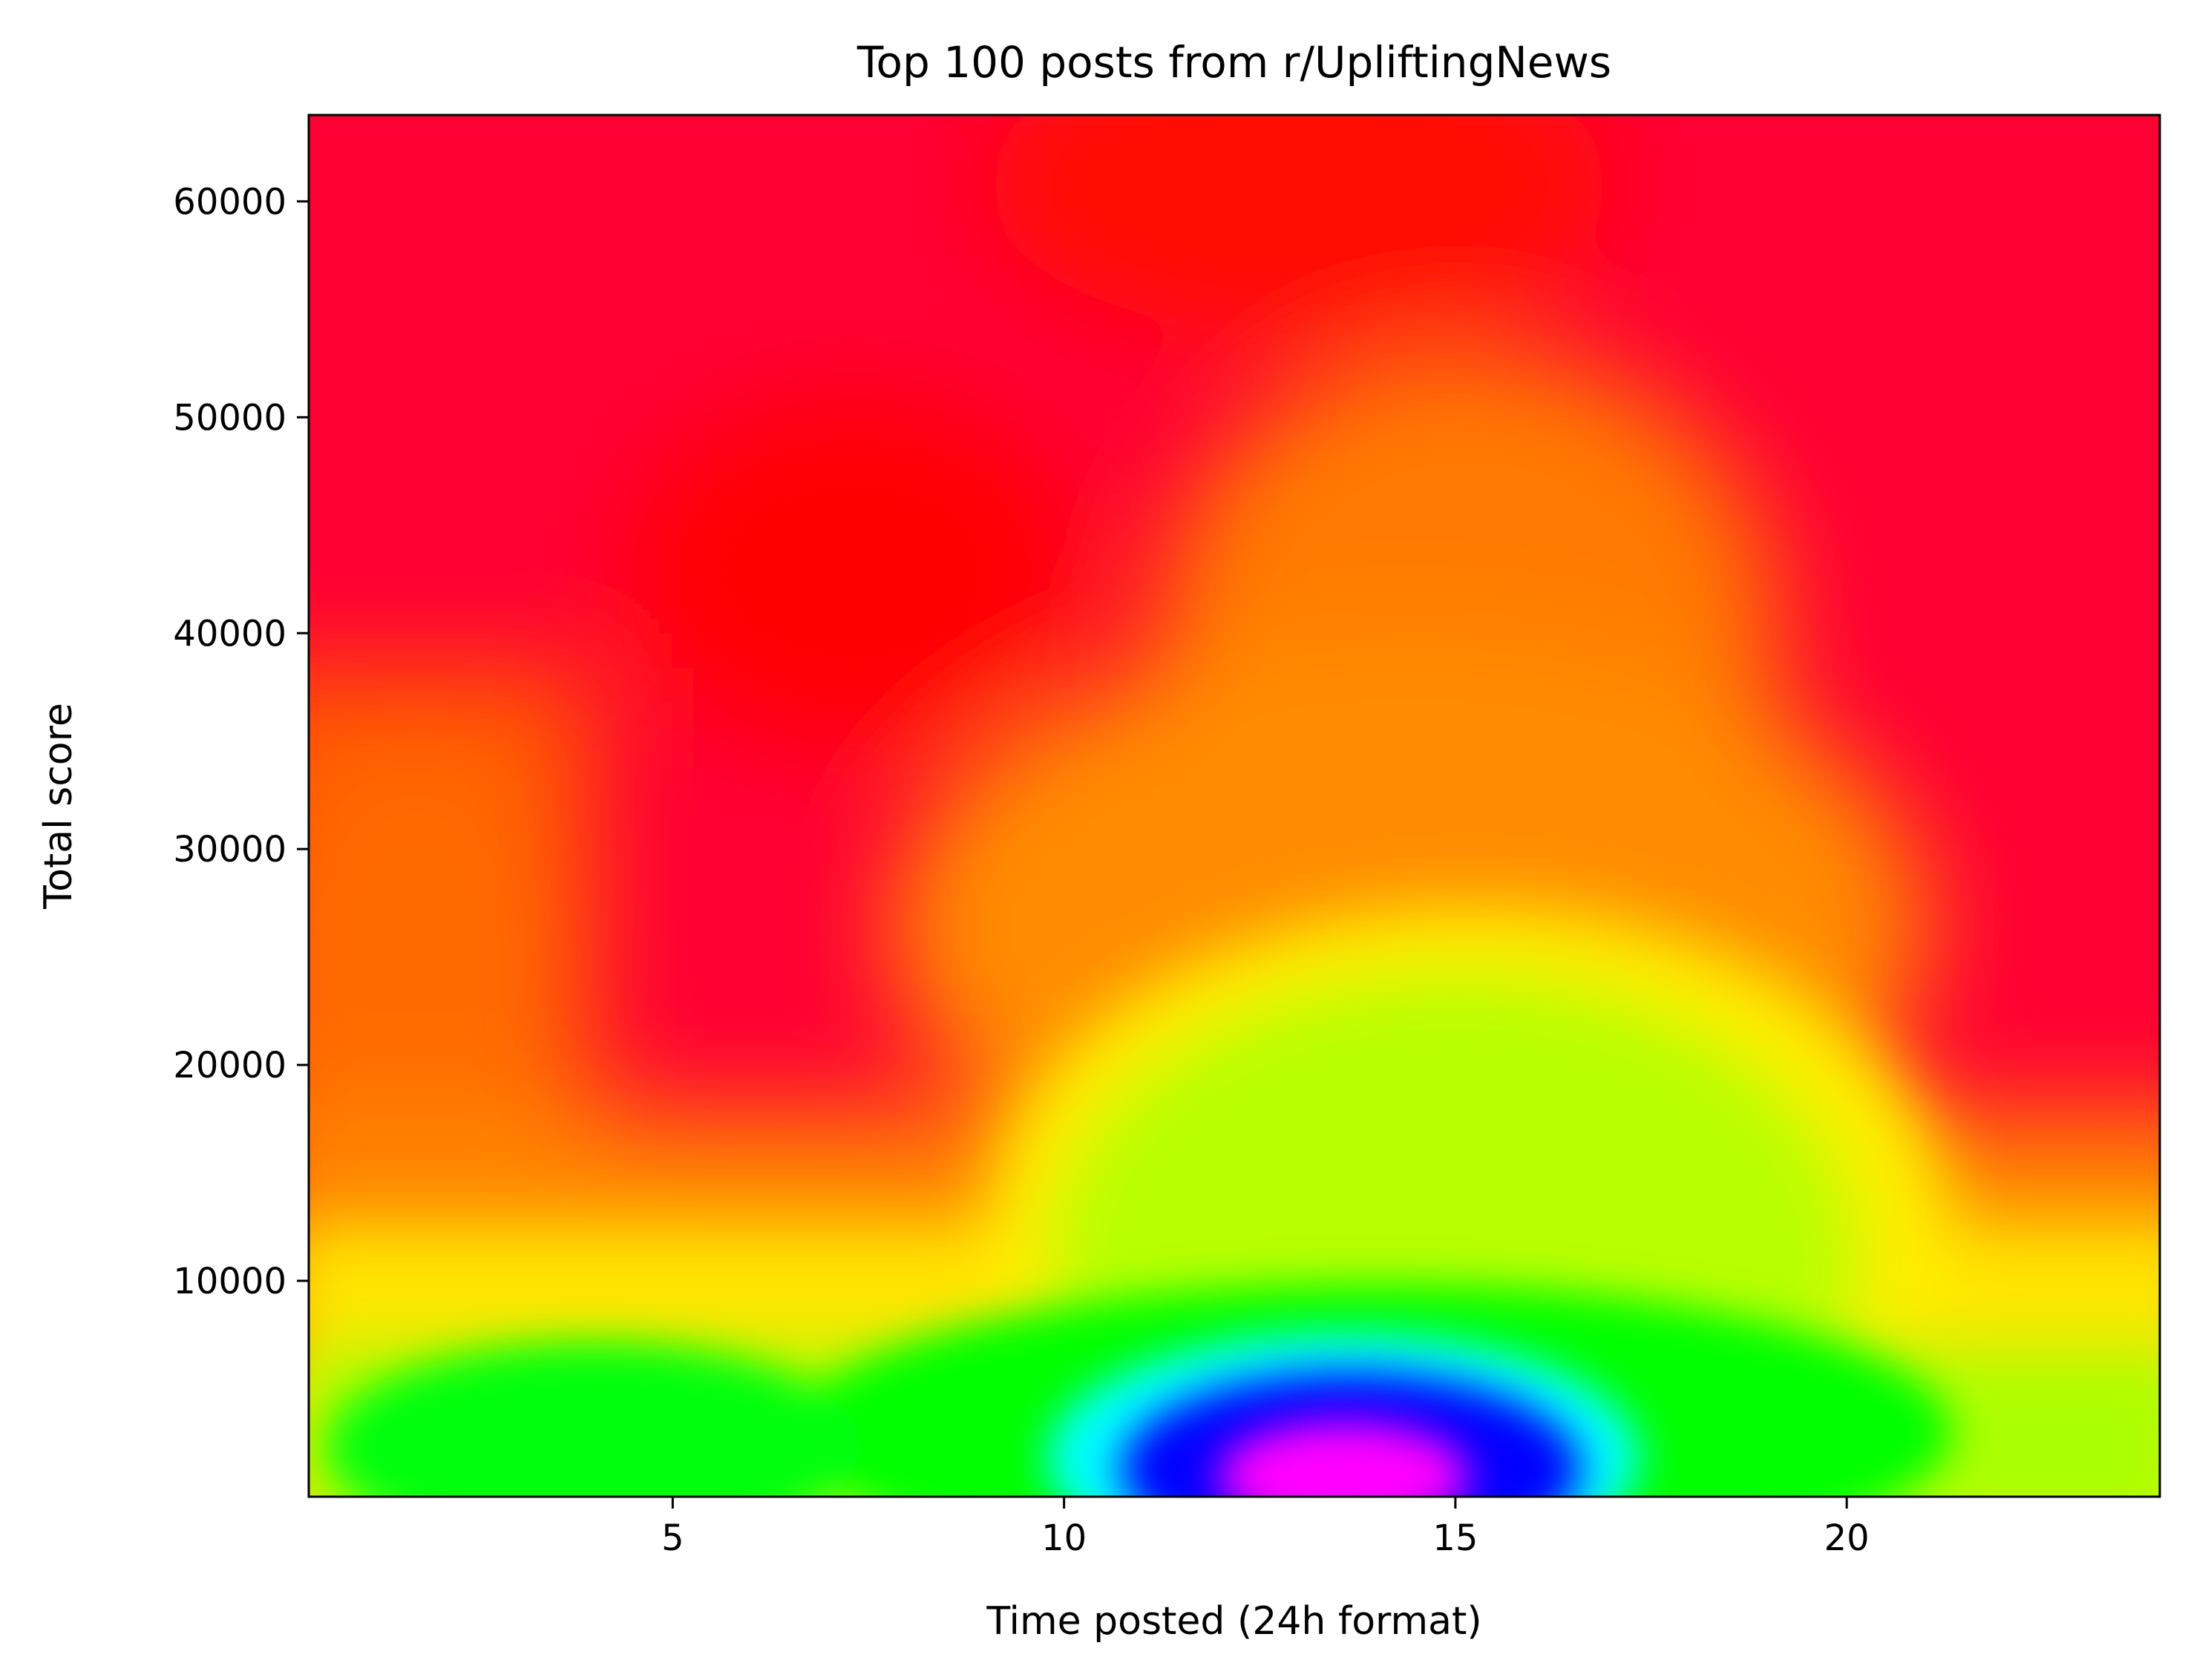 Image resolution: width=2188 pixels, height=1680 pixels. Describe the element at coordinates (229, 634) in the screenshot. I see `y-tick-label: 40000` at that location.